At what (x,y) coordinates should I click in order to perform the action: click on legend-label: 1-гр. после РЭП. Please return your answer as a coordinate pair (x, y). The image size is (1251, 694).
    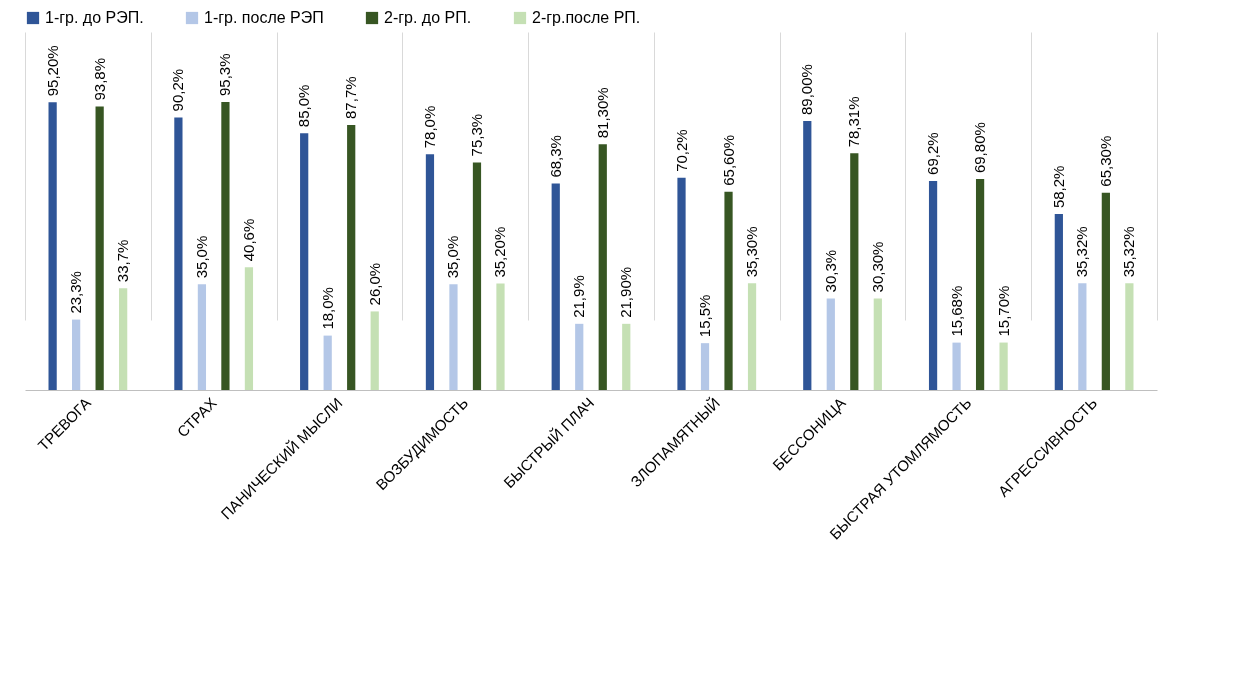
    Looking at the image, I should click on (264, 17).